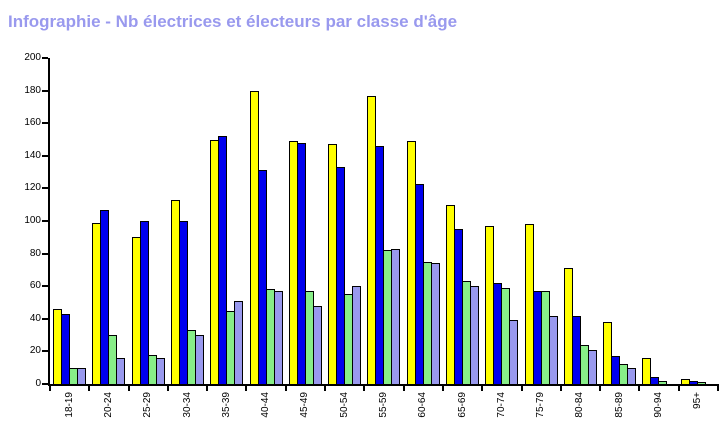 Image resolution: width=728 pixels, height=429 pixels. Describe the element at coordinates (32, 123) in the screenshot. I see `y-axis-tick-label: 160` at that location.